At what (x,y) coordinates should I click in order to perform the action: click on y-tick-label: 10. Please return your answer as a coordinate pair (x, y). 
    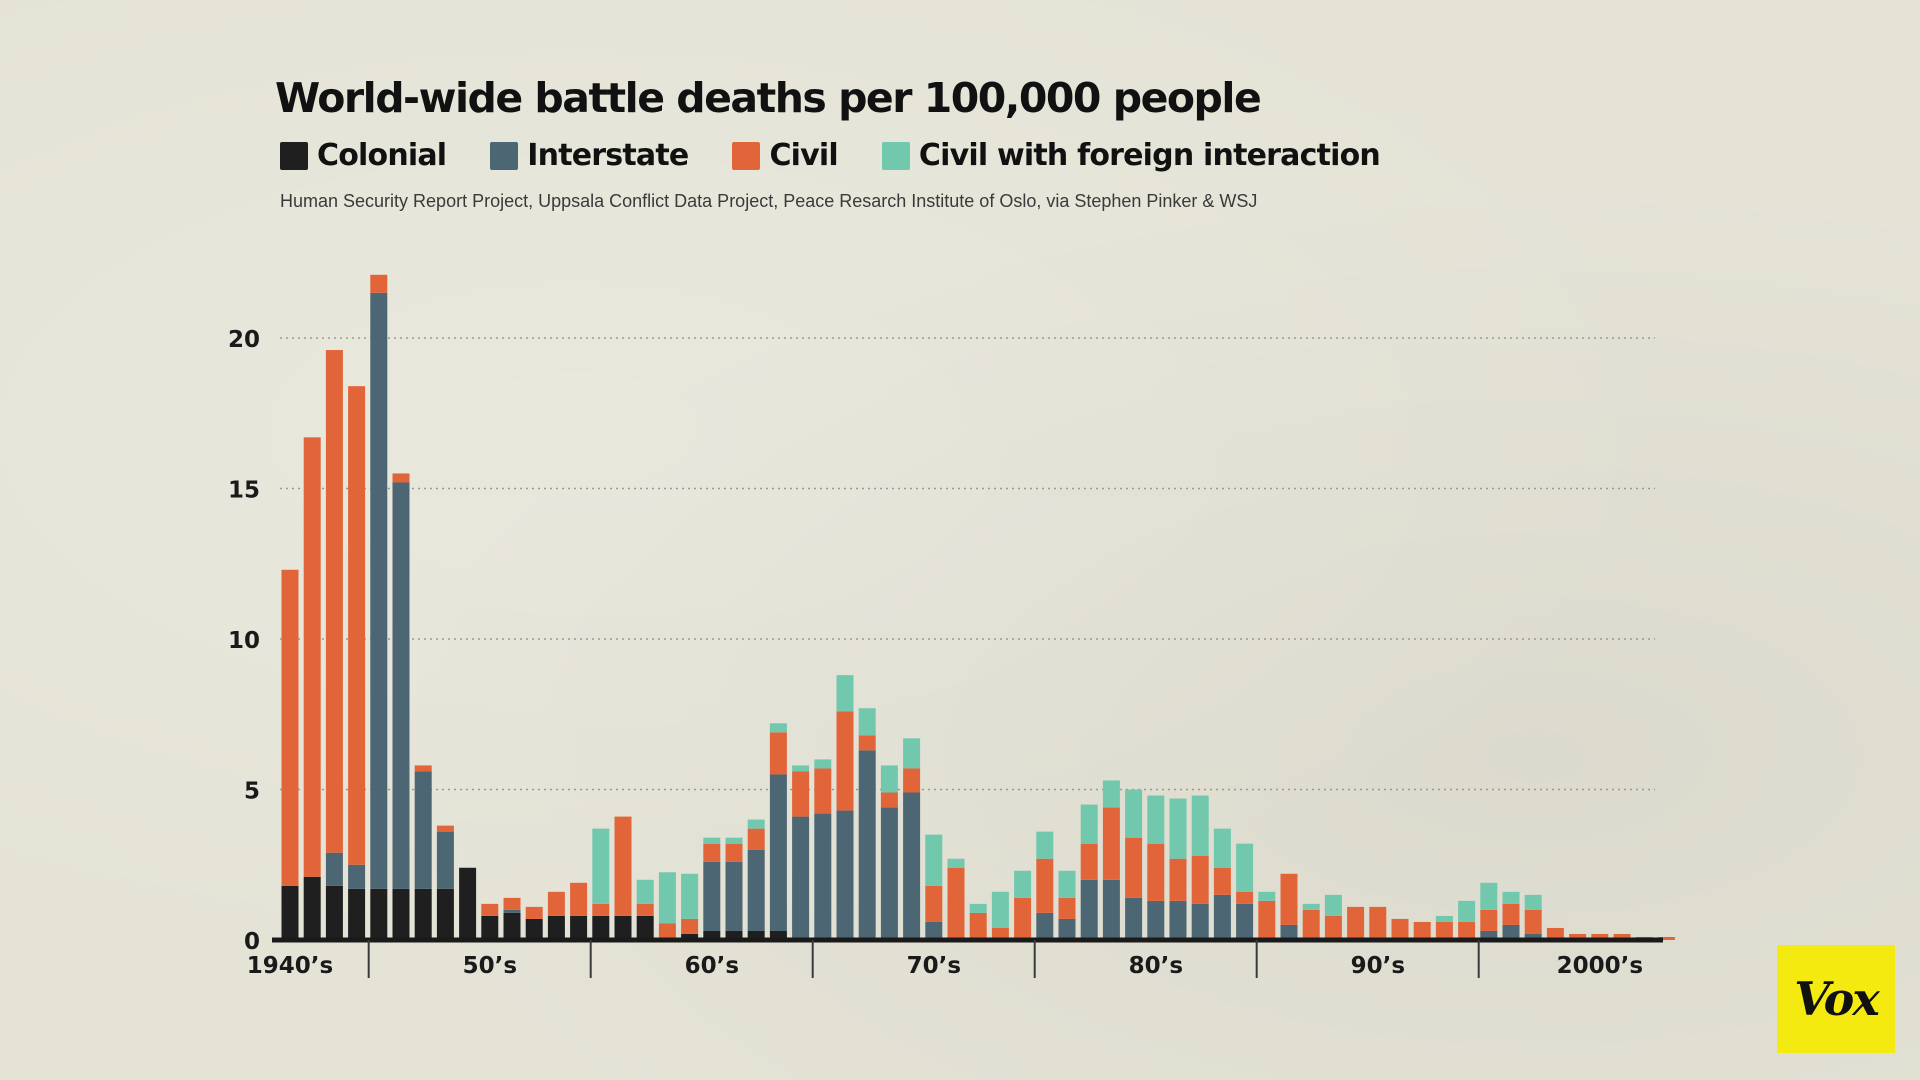
    Looking at the image, I should click on (244, 641).